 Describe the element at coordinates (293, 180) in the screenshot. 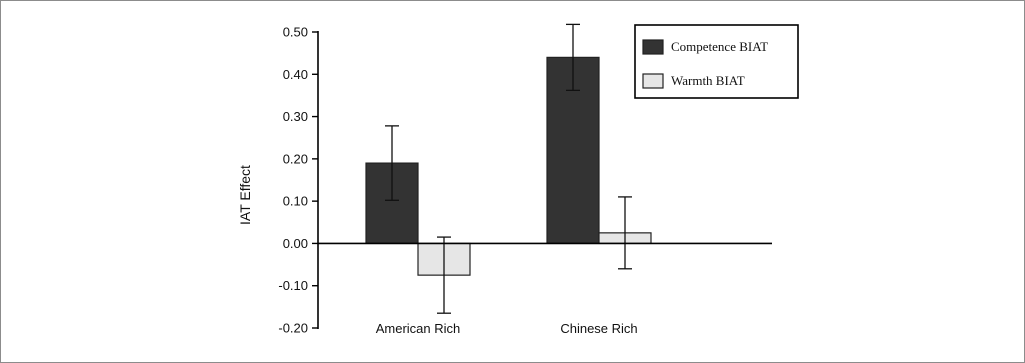

I see `y-tick-labels: 0.50 0.40 0.30 0.20 0.10 0.00 -0.10 -0.20` at that location.